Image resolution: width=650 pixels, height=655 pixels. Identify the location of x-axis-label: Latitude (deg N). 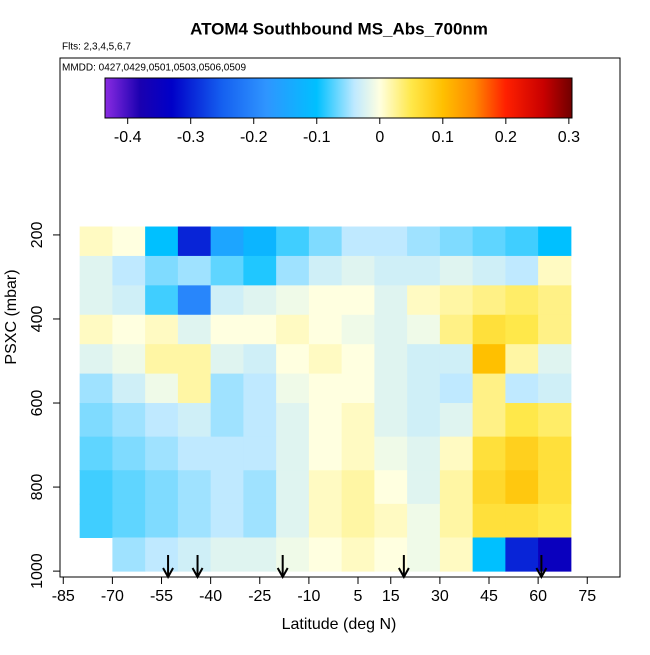
(339, 624).